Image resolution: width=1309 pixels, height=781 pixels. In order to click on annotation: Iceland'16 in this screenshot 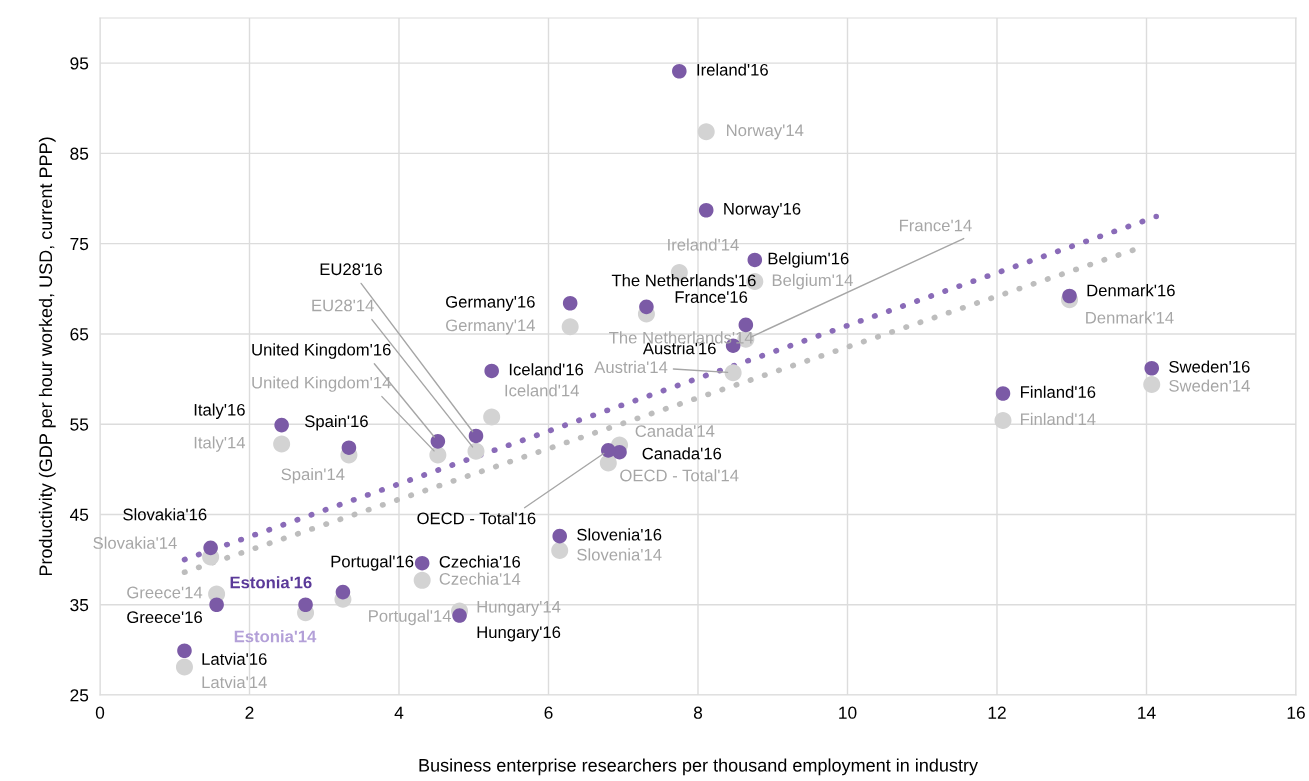, I will do `click(546, 369)`.